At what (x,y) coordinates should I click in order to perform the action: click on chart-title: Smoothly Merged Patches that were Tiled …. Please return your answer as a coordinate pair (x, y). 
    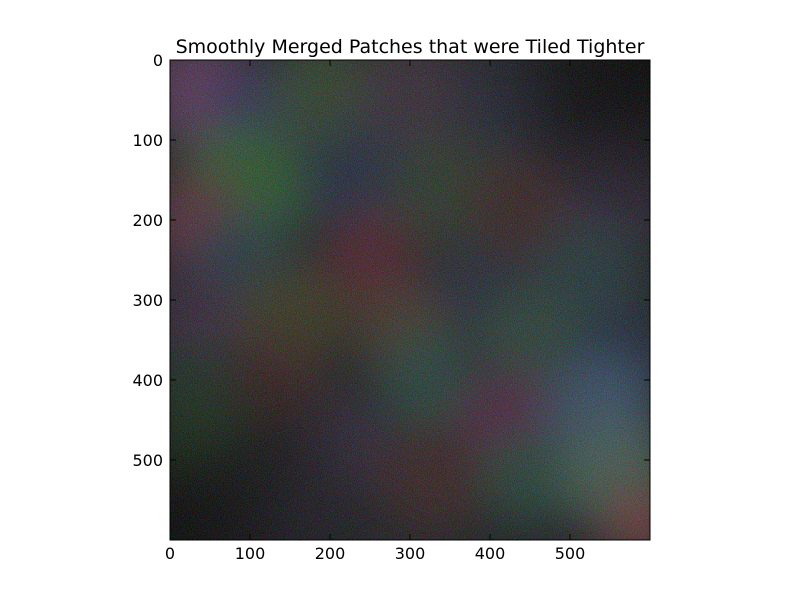
    Looking at the image, I should click on (410, 47).